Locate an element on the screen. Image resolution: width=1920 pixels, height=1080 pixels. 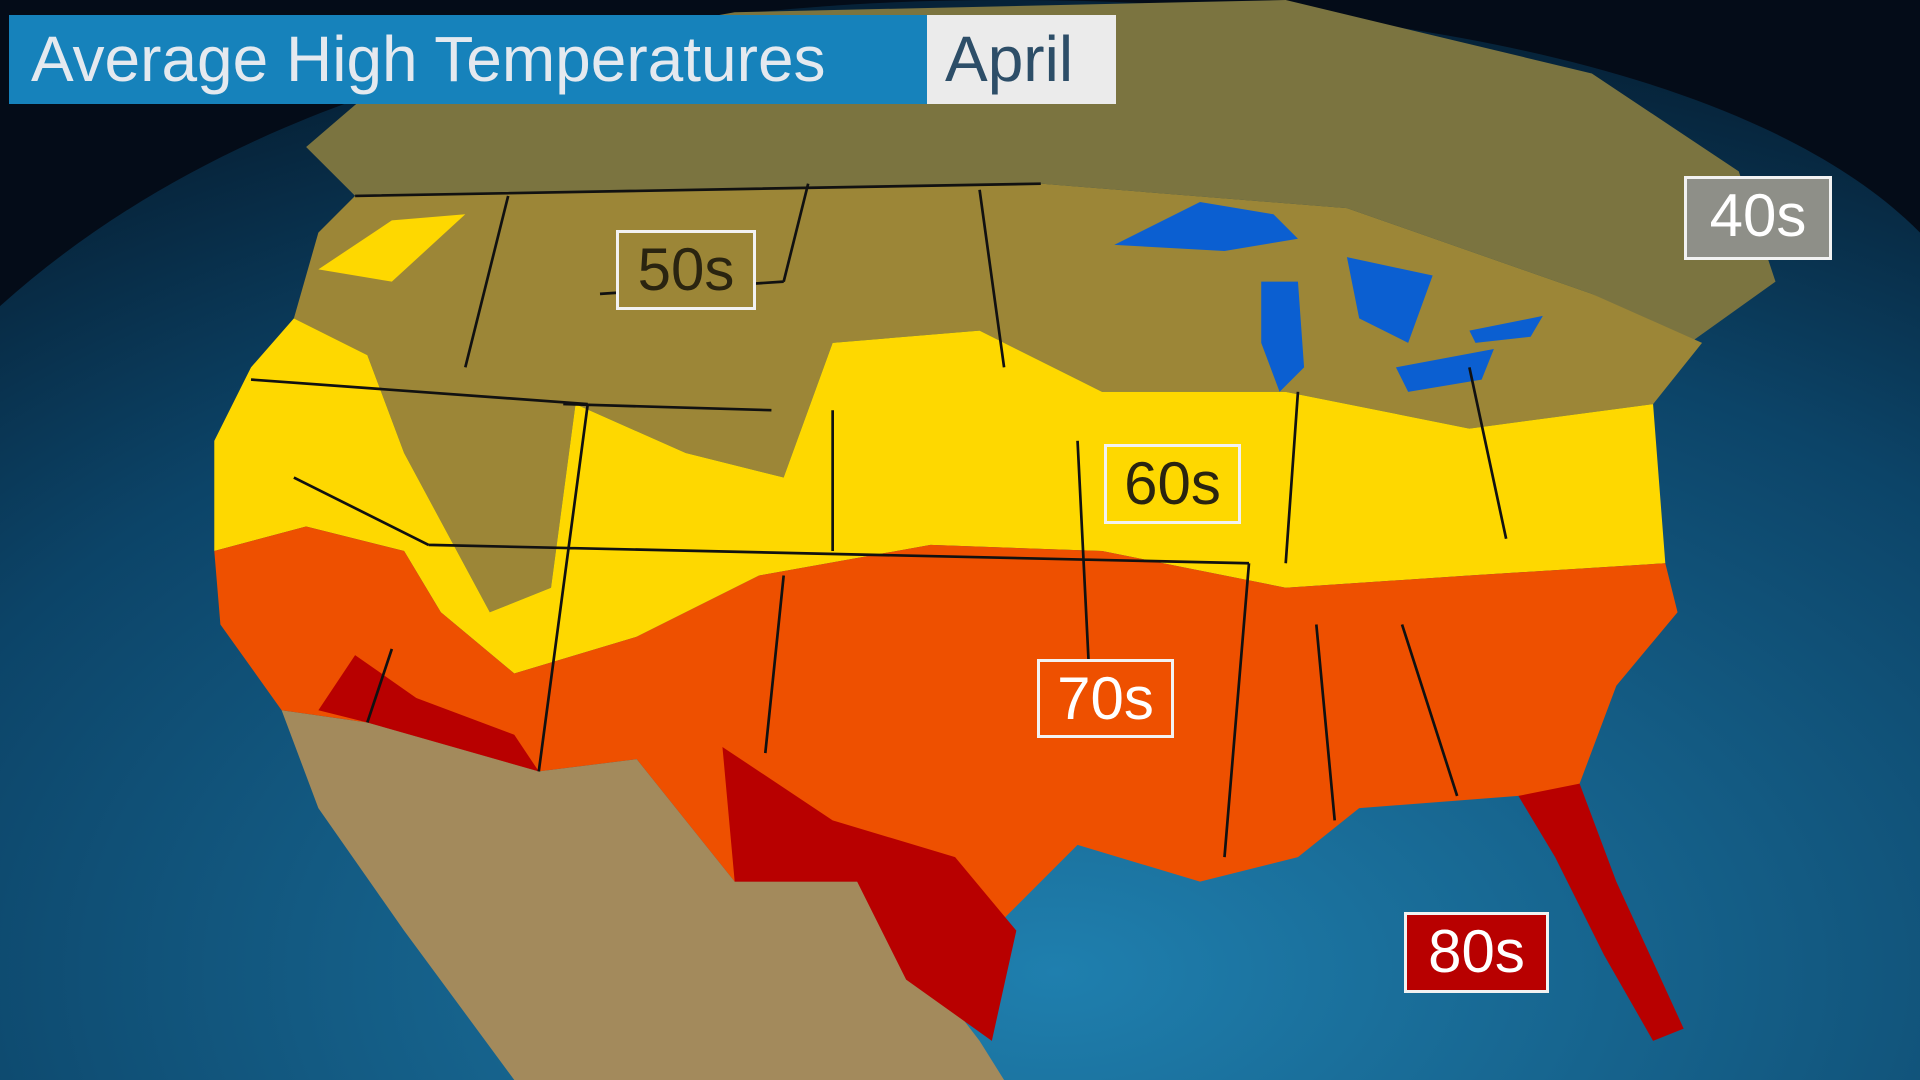
map-title: Average High Temperatures is located at coordinates (468, 59).